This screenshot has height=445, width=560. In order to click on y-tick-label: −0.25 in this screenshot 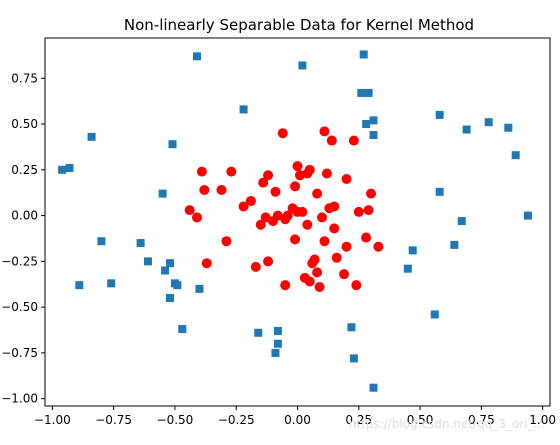, I will do `click(19, 261)`.